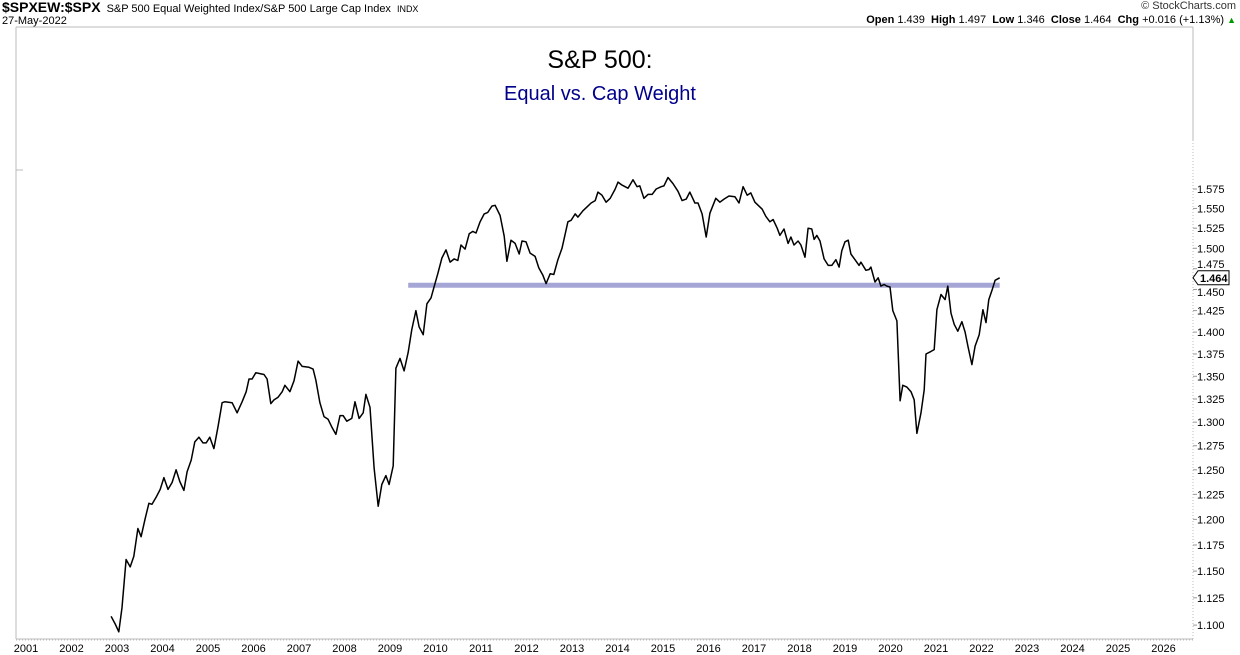 Image resolution: width=1240 pixels, height=655 pixels. What do you see at coordinates (1211, 355) in the screenshot?
I see `y-tick-label: 1.375` at bounding box center [1211, 355].